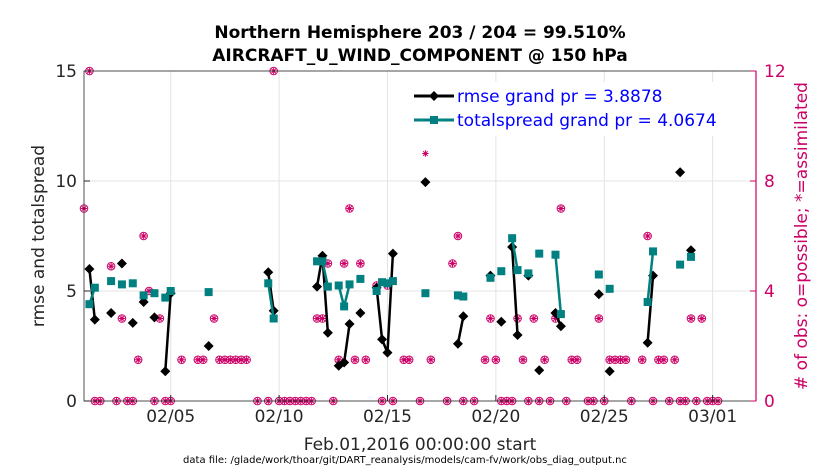 The image size is (840, 473). I want to click on x-axis: 02/05 02/10 02/15 02/20 02/25 03/01, so click(441, 411).